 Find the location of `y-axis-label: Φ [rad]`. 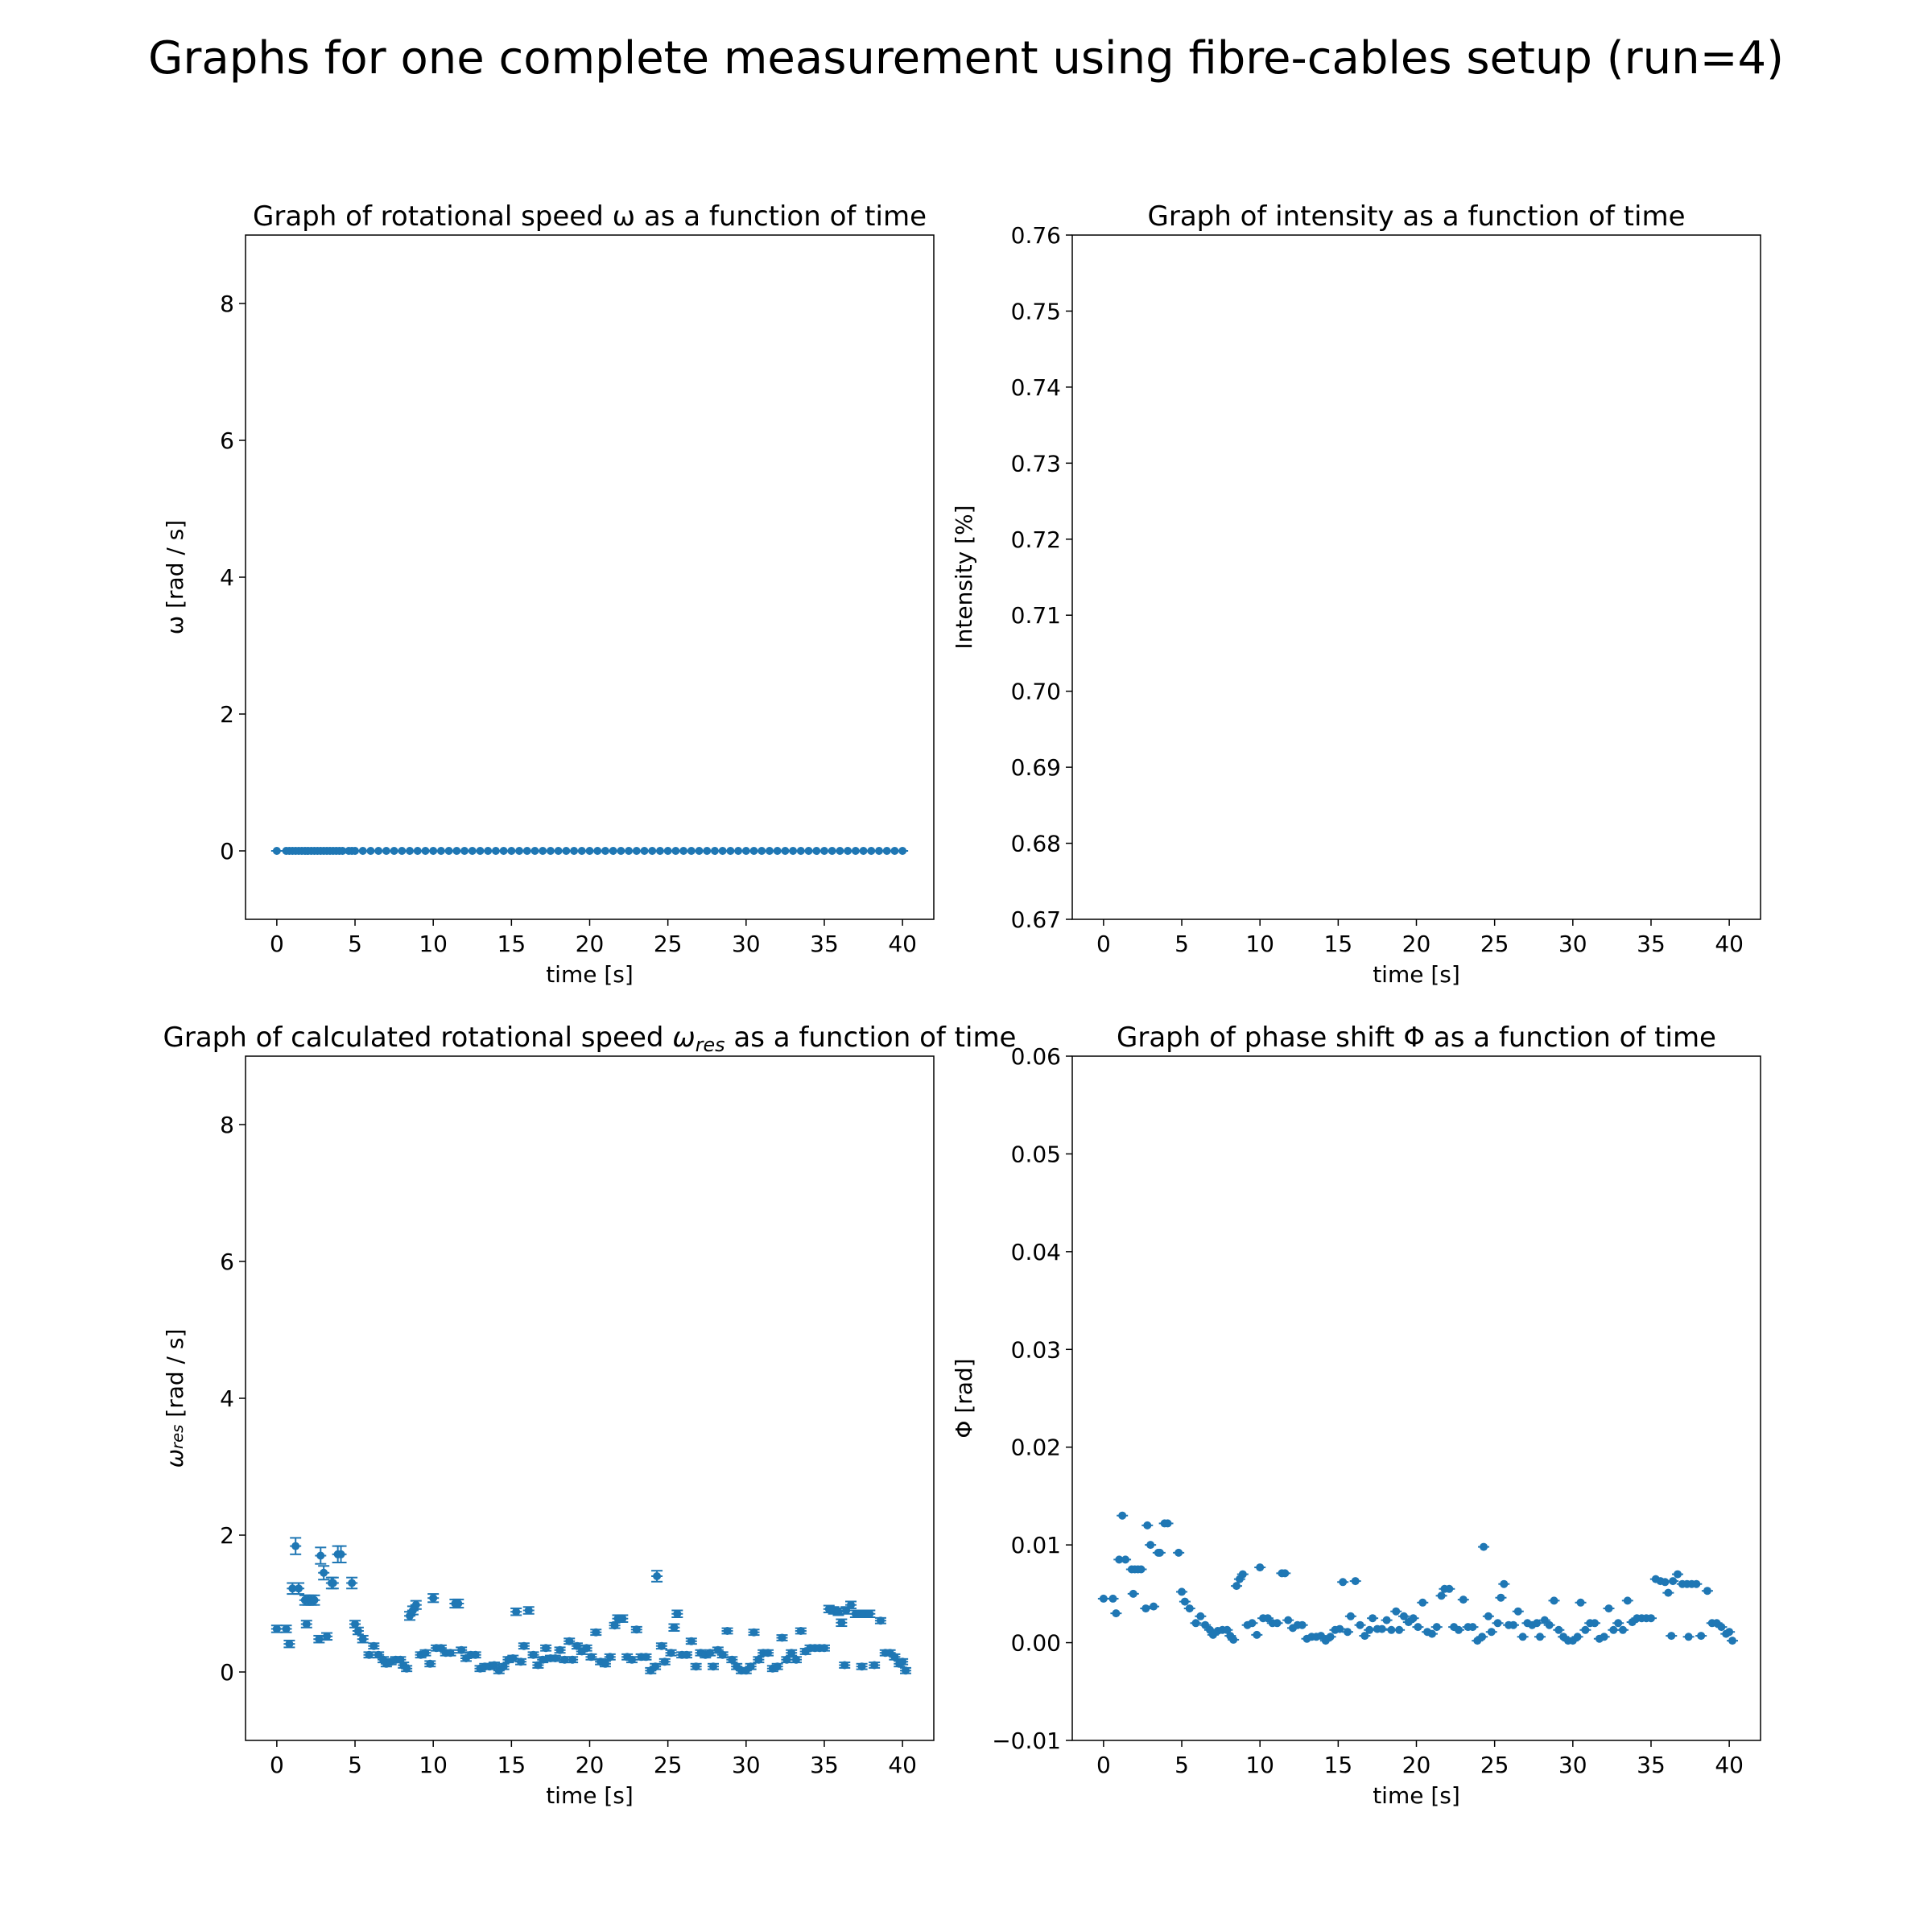

y-axis-label: Φ [rad] is located at coordinates (964, 1398).